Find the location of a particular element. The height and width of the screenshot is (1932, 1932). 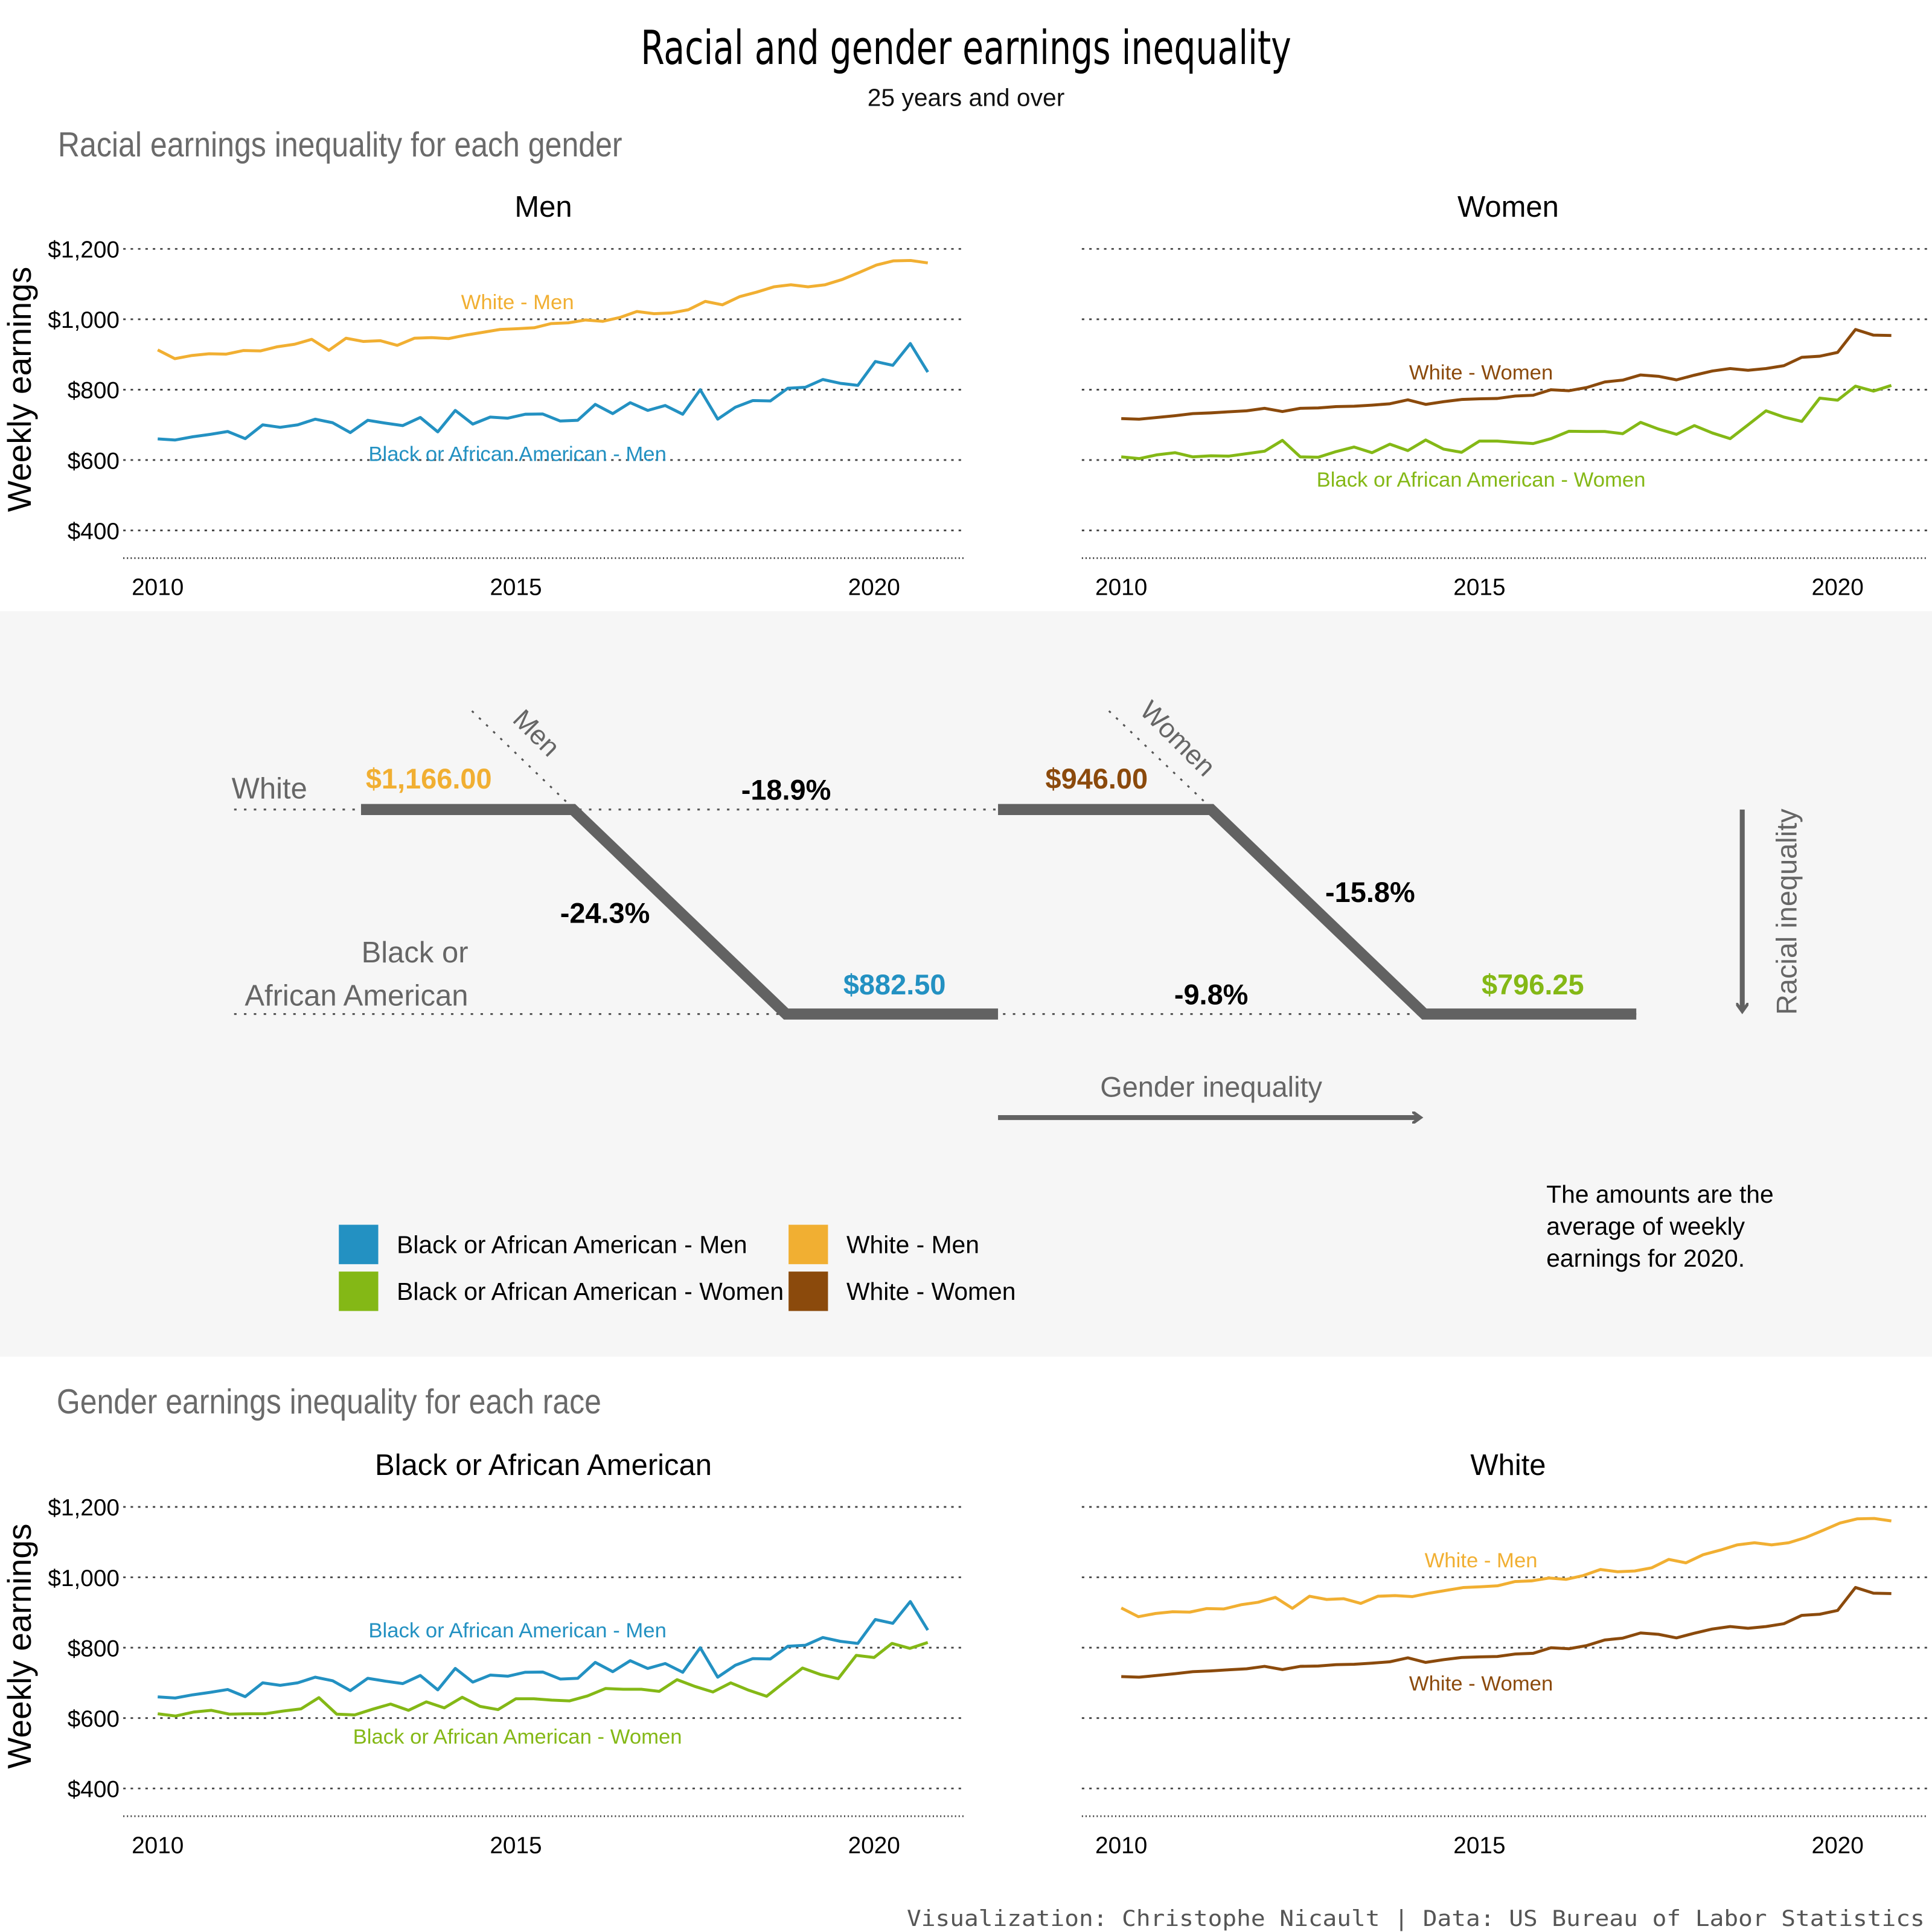

legend-swatch-white-men is located at coordinates (808, 1244).